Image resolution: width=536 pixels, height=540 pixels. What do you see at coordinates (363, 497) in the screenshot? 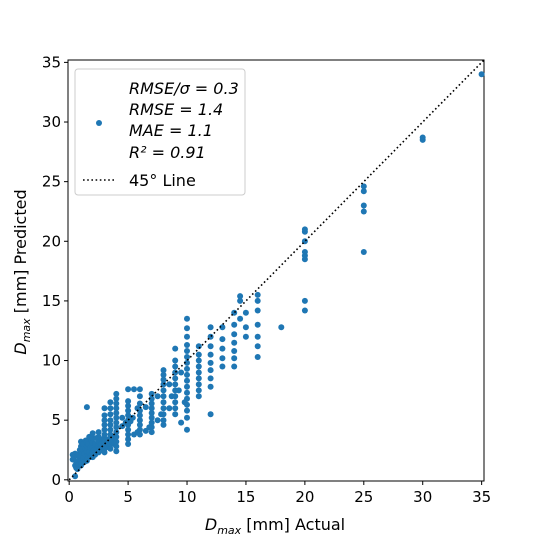
I see `x-tick-label-5: 25` at bounding box center [363, 497].